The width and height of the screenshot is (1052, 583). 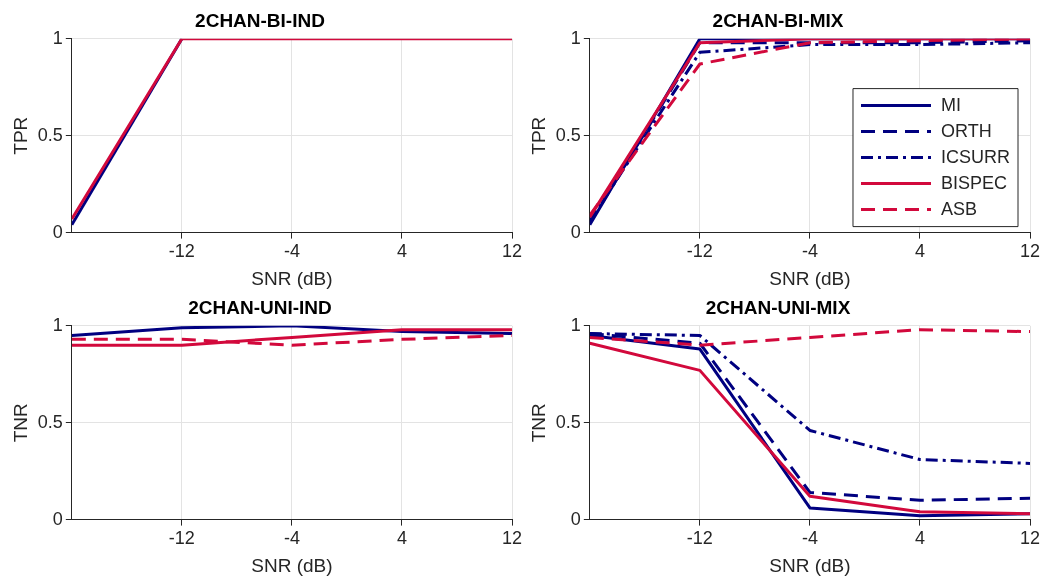 I want to click on chart-title: 2CHAN-UNI-MIX, so click(x=778, y=307).